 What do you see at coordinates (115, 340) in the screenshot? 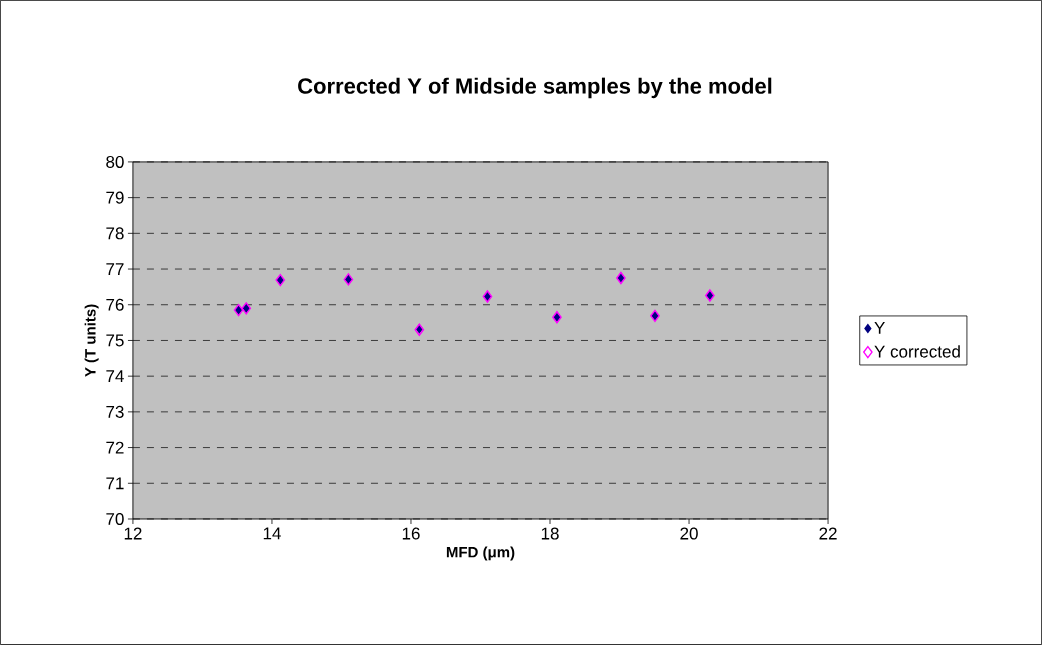
I see `y-tick-label: 75` at bounding box center [115, 340].